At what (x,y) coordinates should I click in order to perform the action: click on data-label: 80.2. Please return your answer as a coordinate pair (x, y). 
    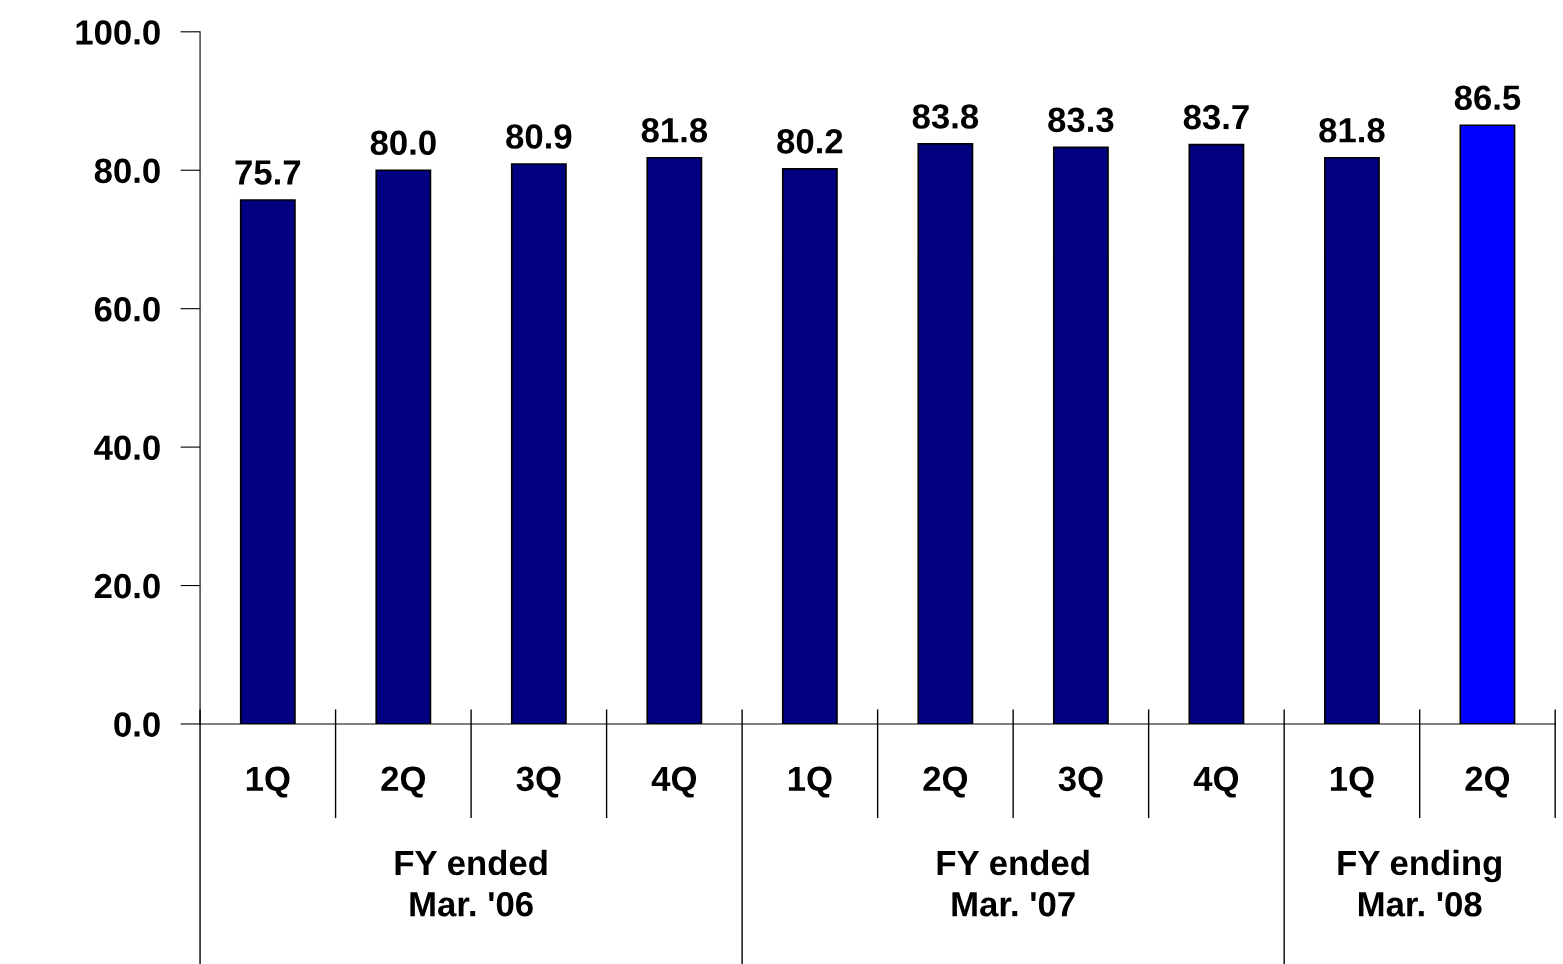
    Looking at the image, I should click on (810, 141).